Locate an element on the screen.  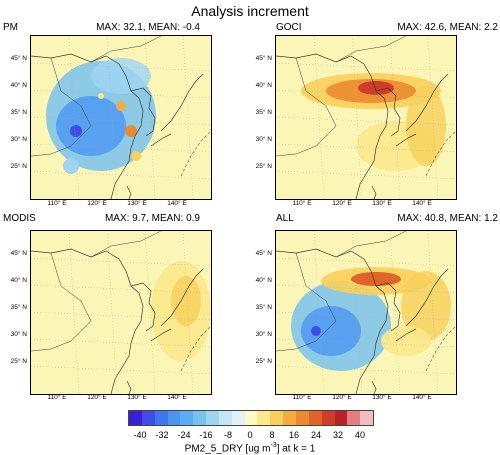
figure-title: Analysis increment is located at coordinates (250, 11).